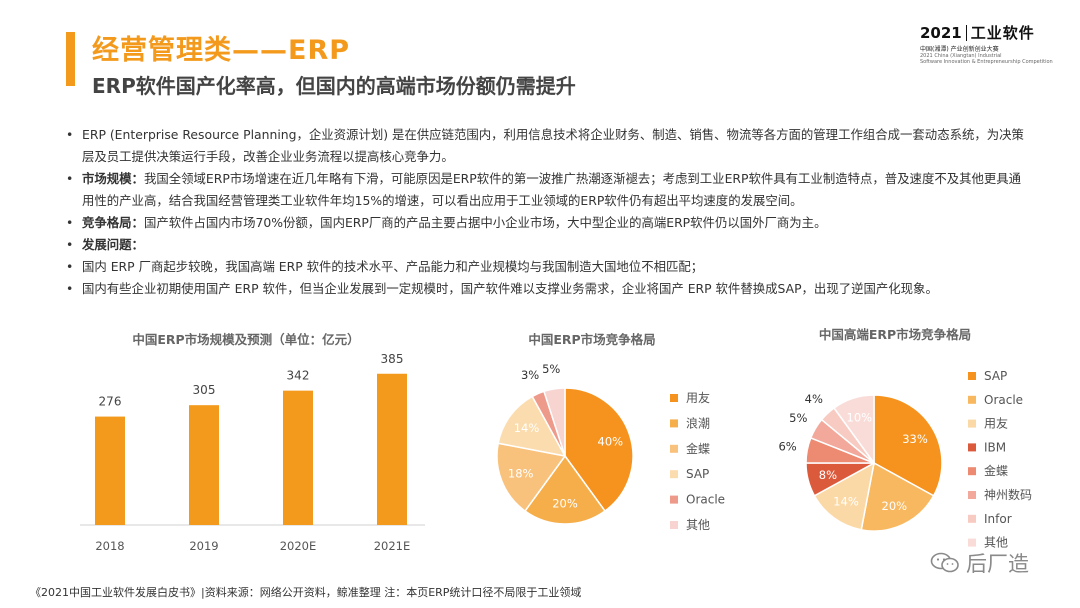  I want to click on pie-slice-金蝶, so click(531, 477).